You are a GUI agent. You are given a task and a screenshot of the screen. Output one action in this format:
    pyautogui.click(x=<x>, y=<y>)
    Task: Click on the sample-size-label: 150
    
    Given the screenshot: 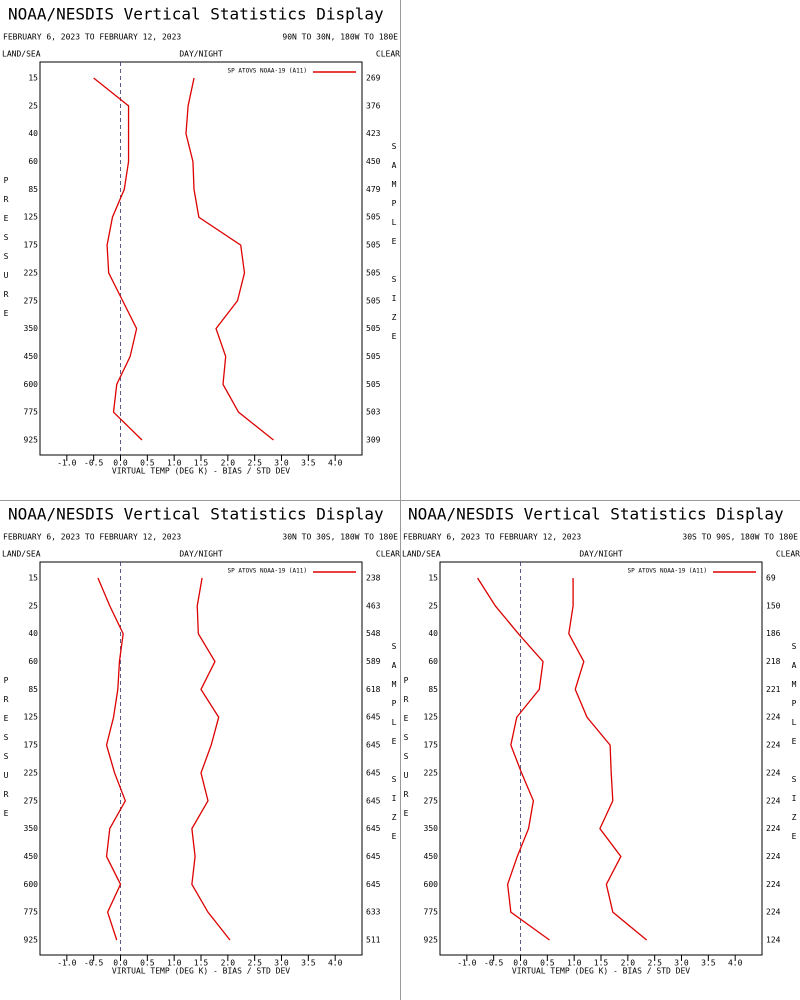 What is the action you would take?
    pyautogui.click(x=773, y=605)
    